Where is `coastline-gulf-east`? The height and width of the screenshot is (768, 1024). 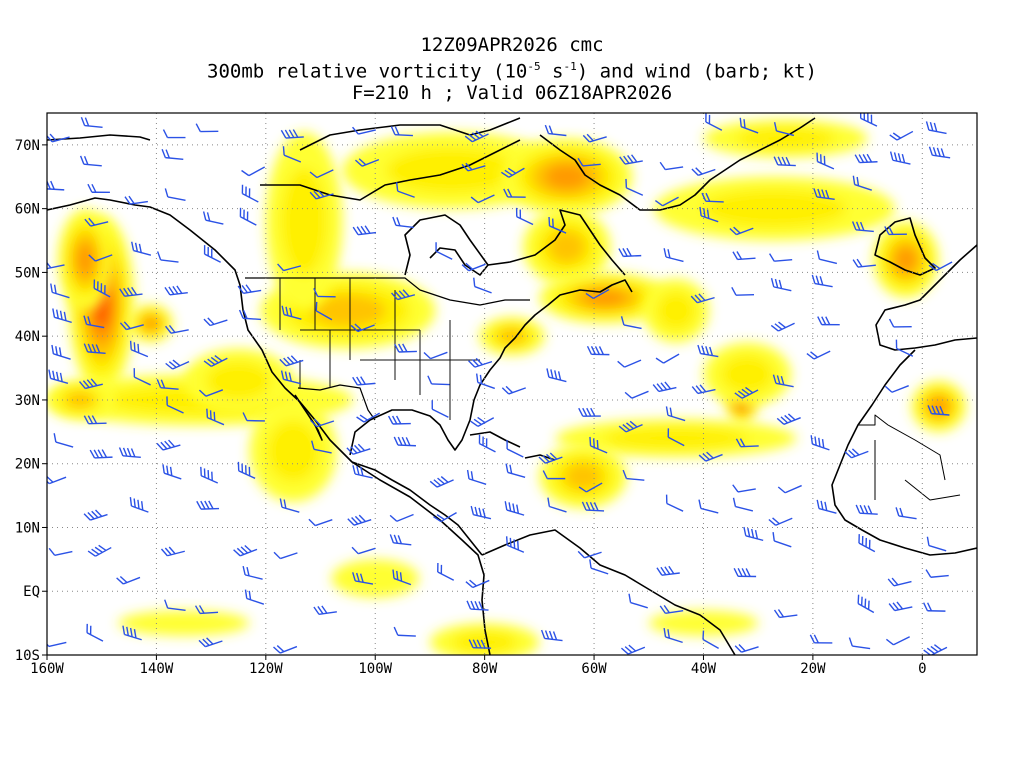 coastline-gulf-east is located at coordinates (491, 367).